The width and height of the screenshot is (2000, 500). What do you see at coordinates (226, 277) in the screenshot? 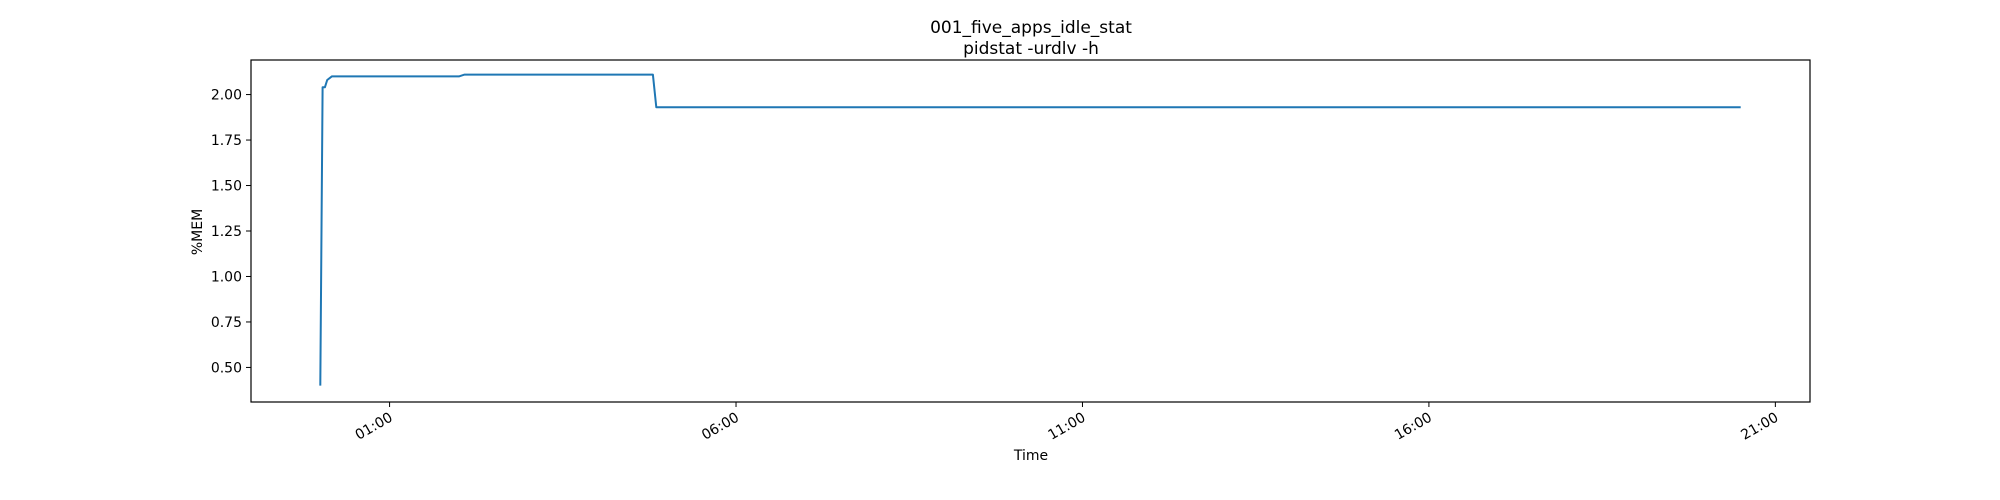
I see `y-tick-label: 1.00` at bounding box center [226, 277].